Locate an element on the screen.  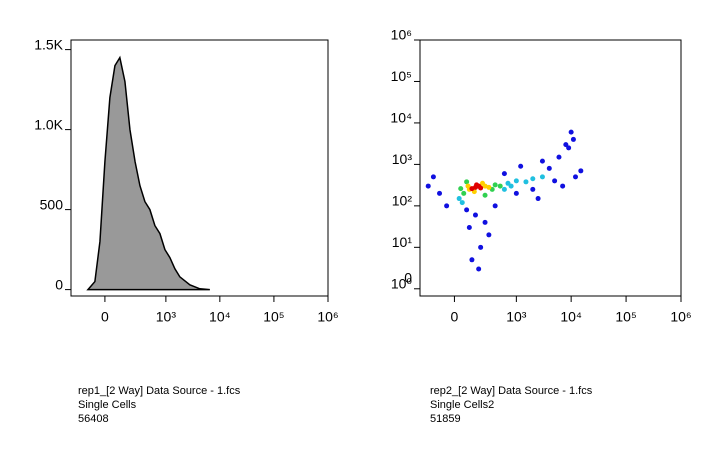
y-tick-label: 500 is located at coordinates (52, 204).